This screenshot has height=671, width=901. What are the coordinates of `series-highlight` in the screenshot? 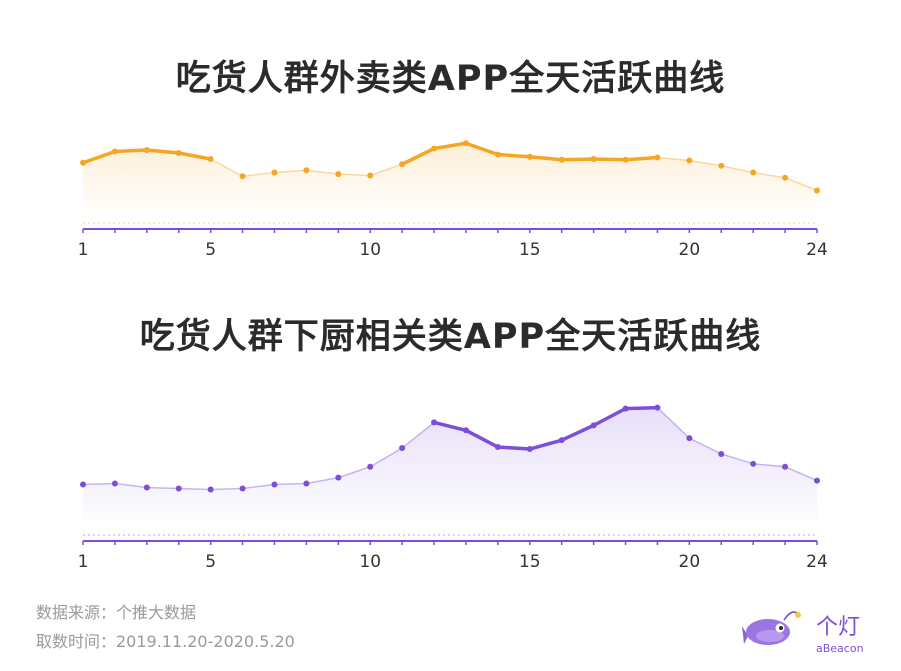 It's located at (545, 428).